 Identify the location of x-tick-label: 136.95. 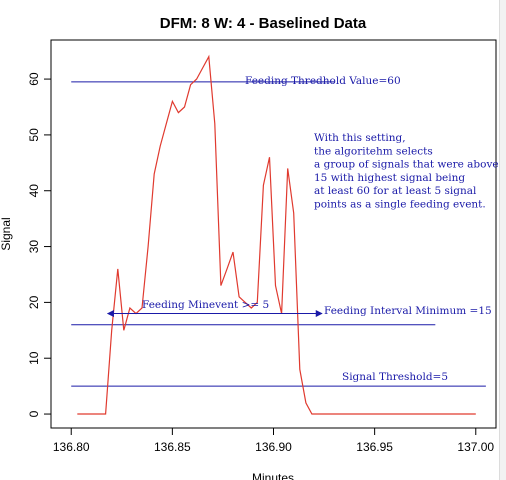
(374, 447).